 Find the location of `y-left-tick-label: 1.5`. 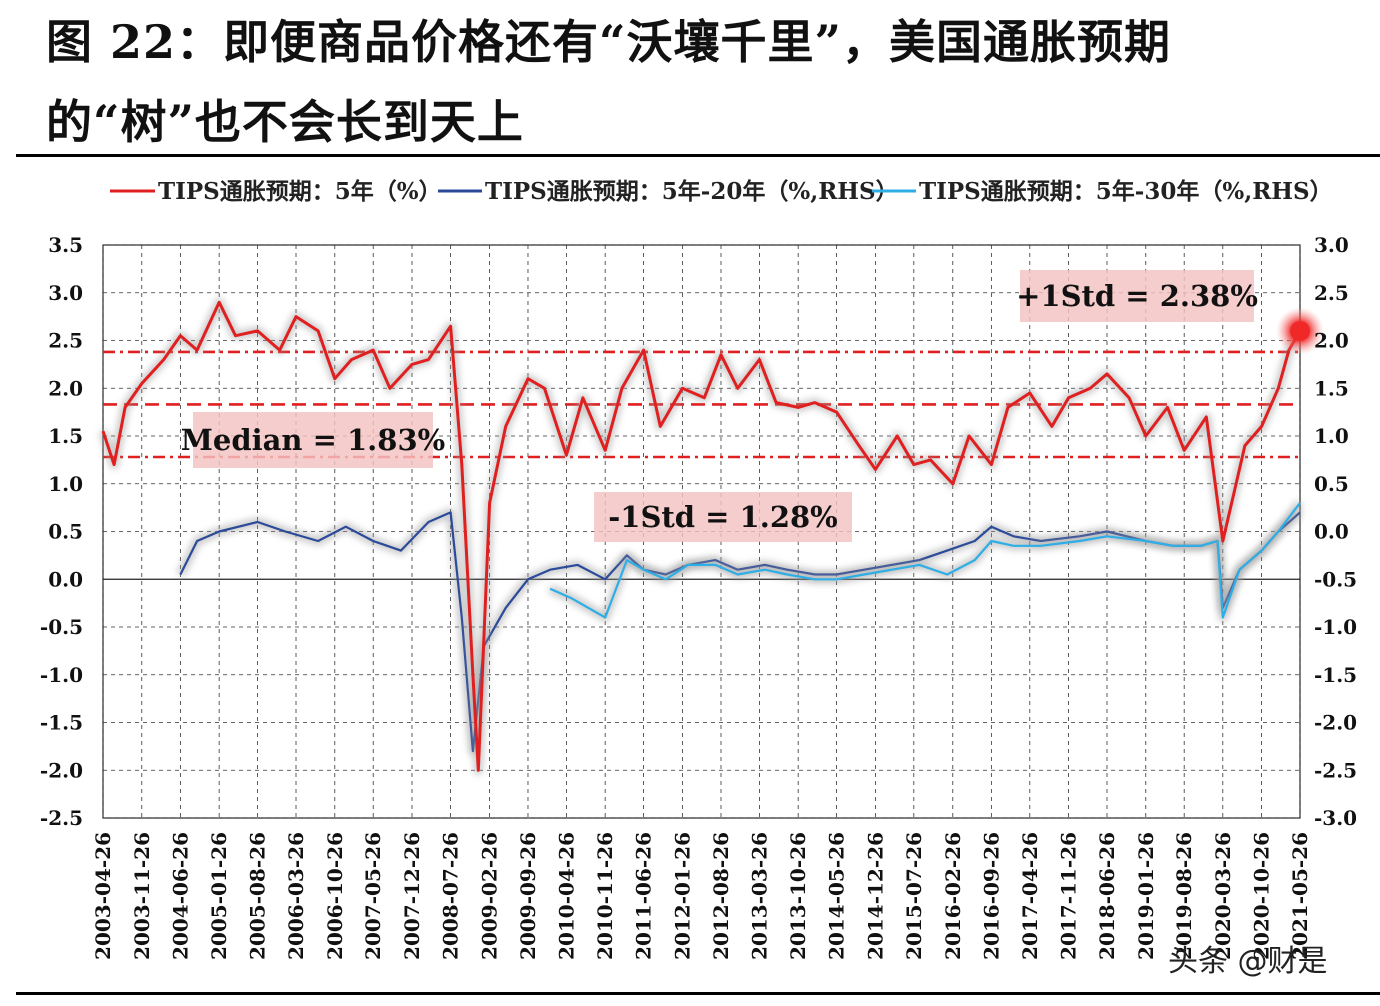

y-left-tick-label: 1.5 is located at coordinates (65, 436).